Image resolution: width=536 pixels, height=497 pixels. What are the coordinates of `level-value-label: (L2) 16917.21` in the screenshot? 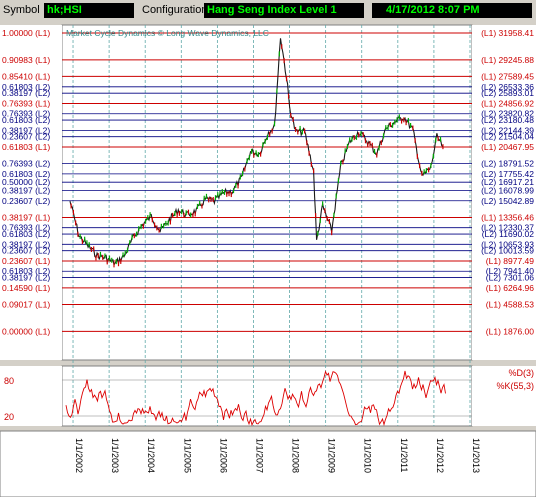 It's located at (507, 182).